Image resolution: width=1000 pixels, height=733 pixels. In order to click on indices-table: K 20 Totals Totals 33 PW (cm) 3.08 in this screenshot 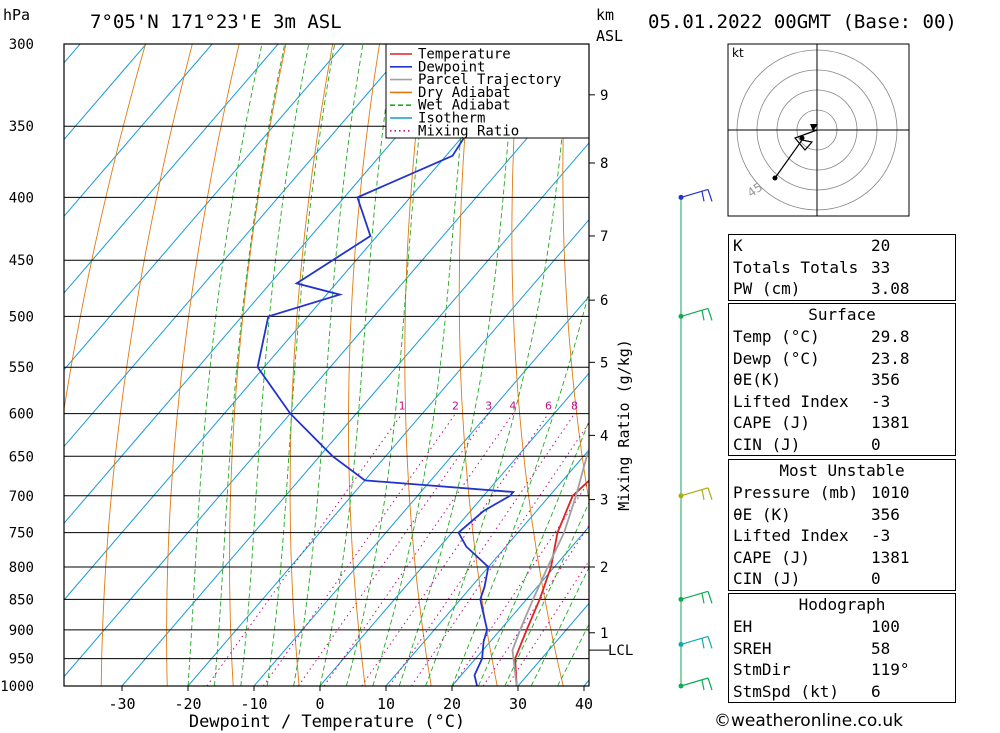, I will do `click(842, 267)`.